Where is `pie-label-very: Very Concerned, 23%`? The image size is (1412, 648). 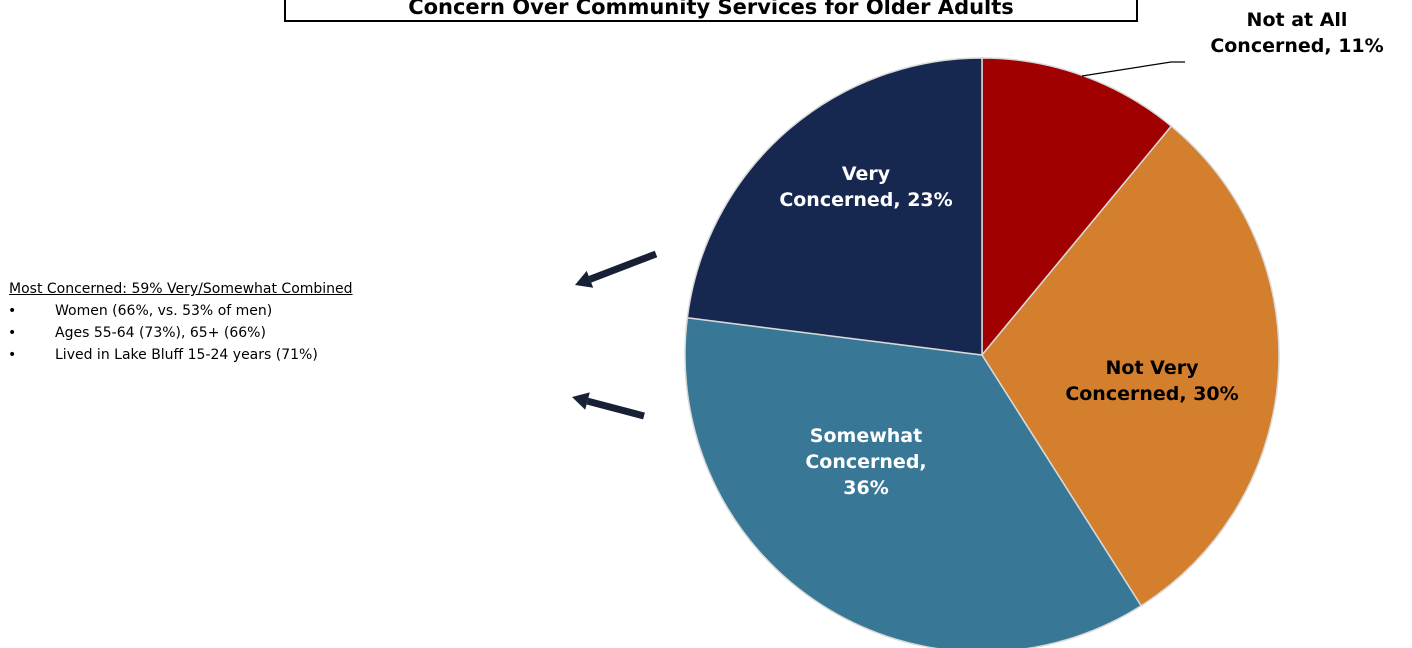 pie-label-very: Very Concerned, 23% is located at coordinates (865, 187).